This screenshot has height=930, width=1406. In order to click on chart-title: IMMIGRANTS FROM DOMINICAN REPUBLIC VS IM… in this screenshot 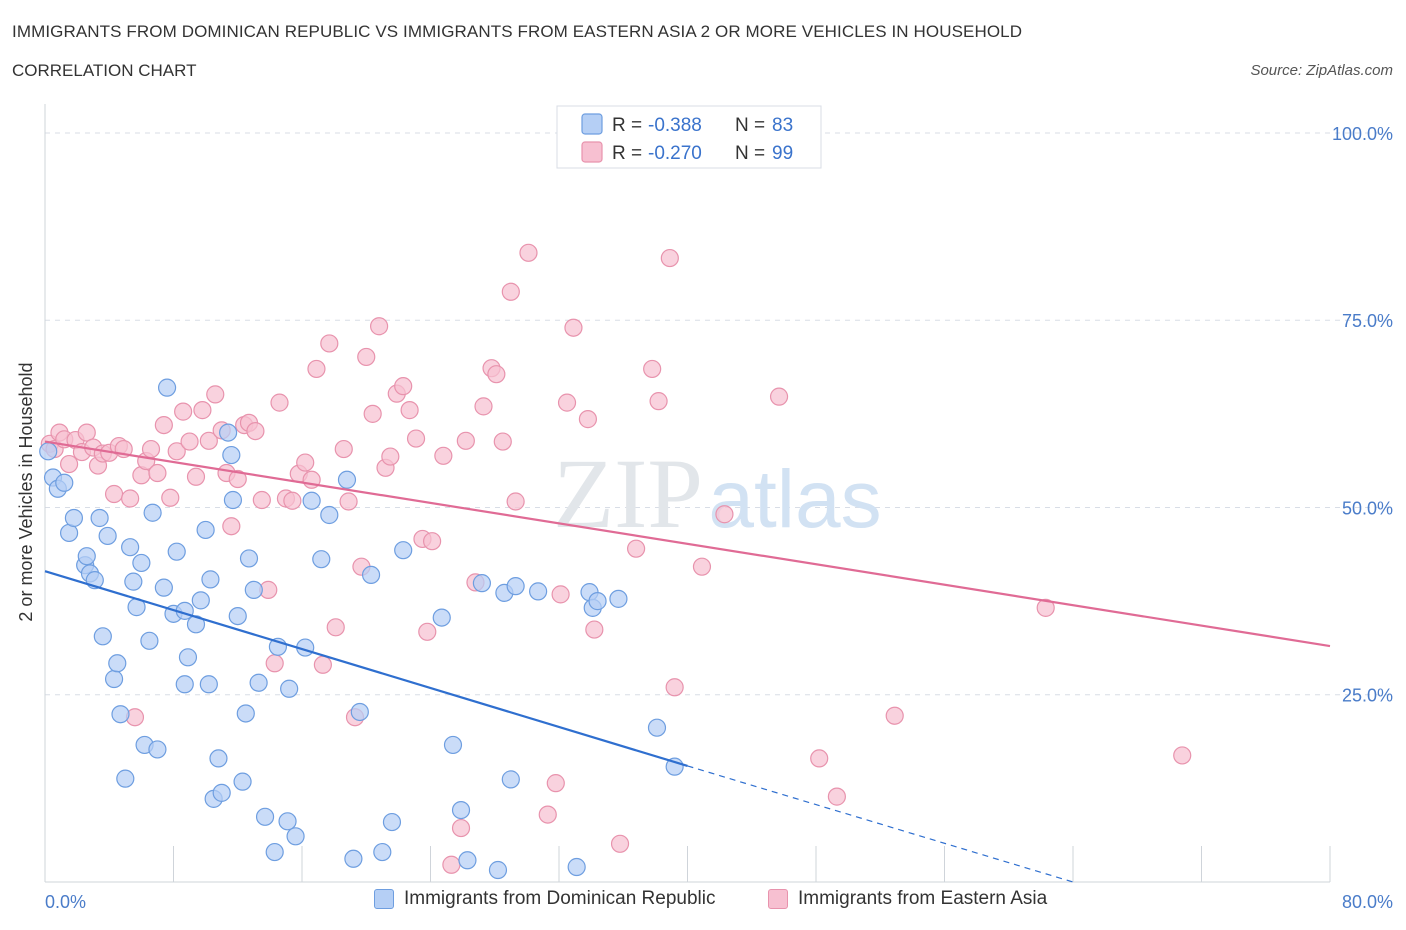, I will do `click(517, 31)`.